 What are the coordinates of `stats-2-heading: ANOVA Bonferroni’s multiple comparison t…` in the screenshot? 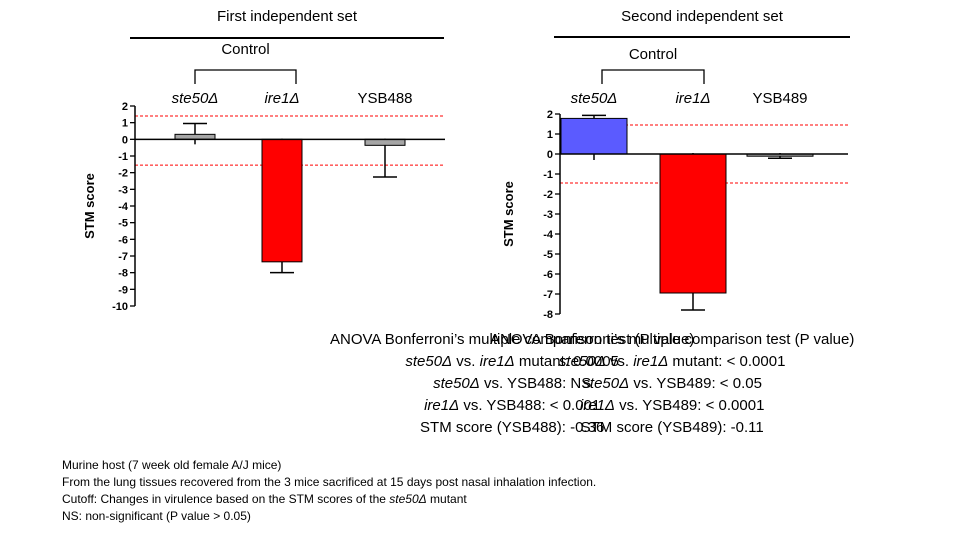 It's located at (672, 339).